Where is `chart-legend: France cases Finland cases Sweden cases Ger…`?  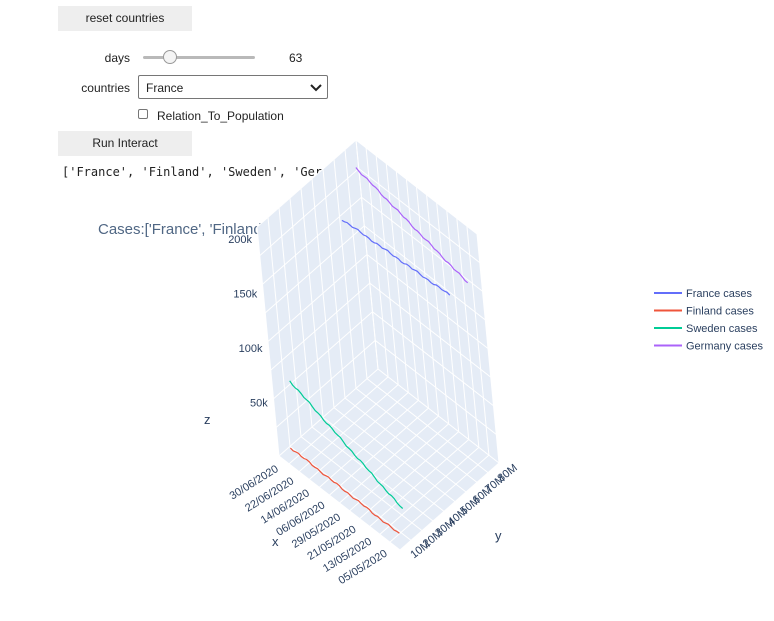
chart-legend: France cases Finland cases Sweden cases Ger… is located at coordinates (709, 320).